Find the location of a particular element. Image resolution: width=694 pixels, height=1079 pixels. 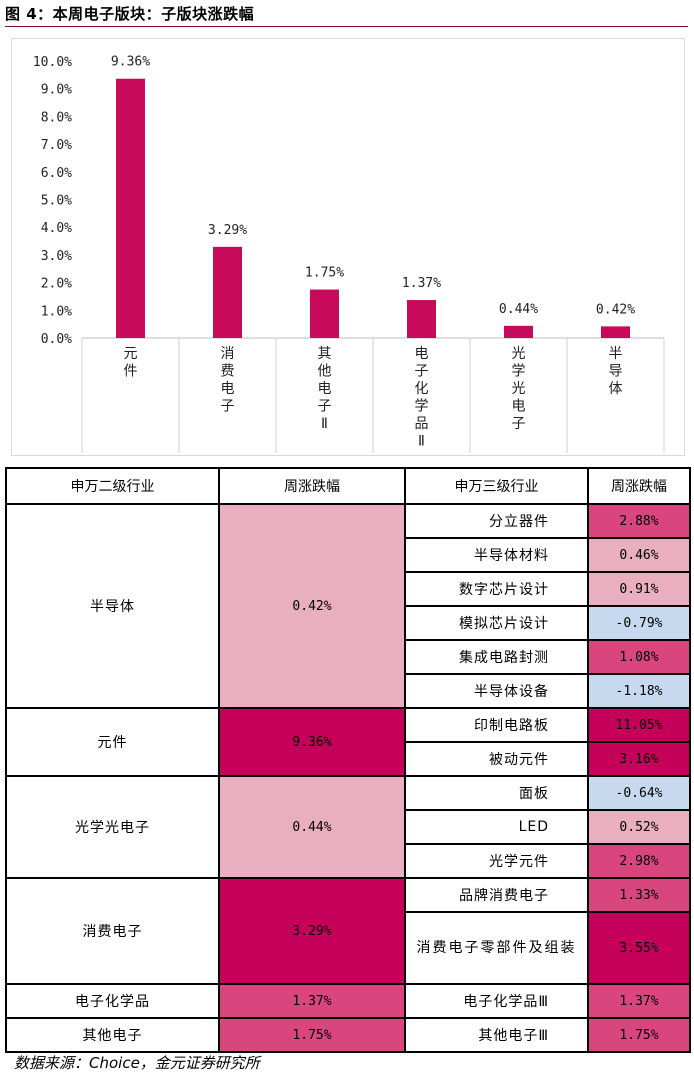

l3-change-cell: 11.05% is located at coordinates (639, 725).